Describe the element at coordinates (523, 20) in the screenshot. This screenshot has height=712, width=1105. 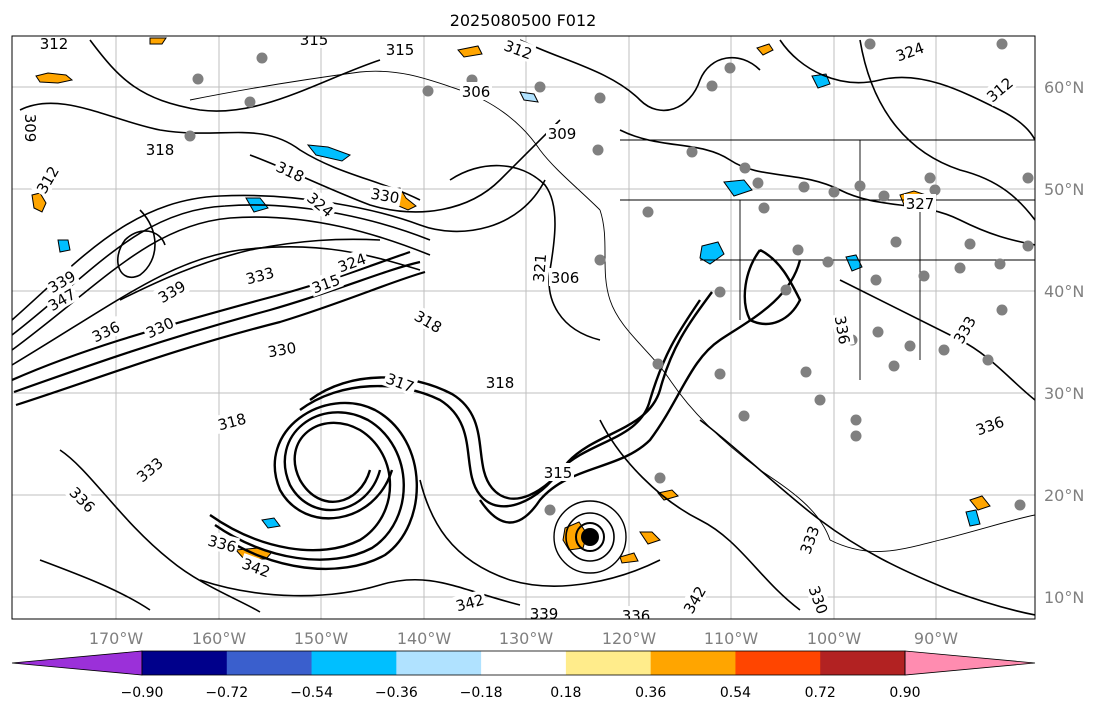
I see `map-title: 2025080500 F012` at that location.